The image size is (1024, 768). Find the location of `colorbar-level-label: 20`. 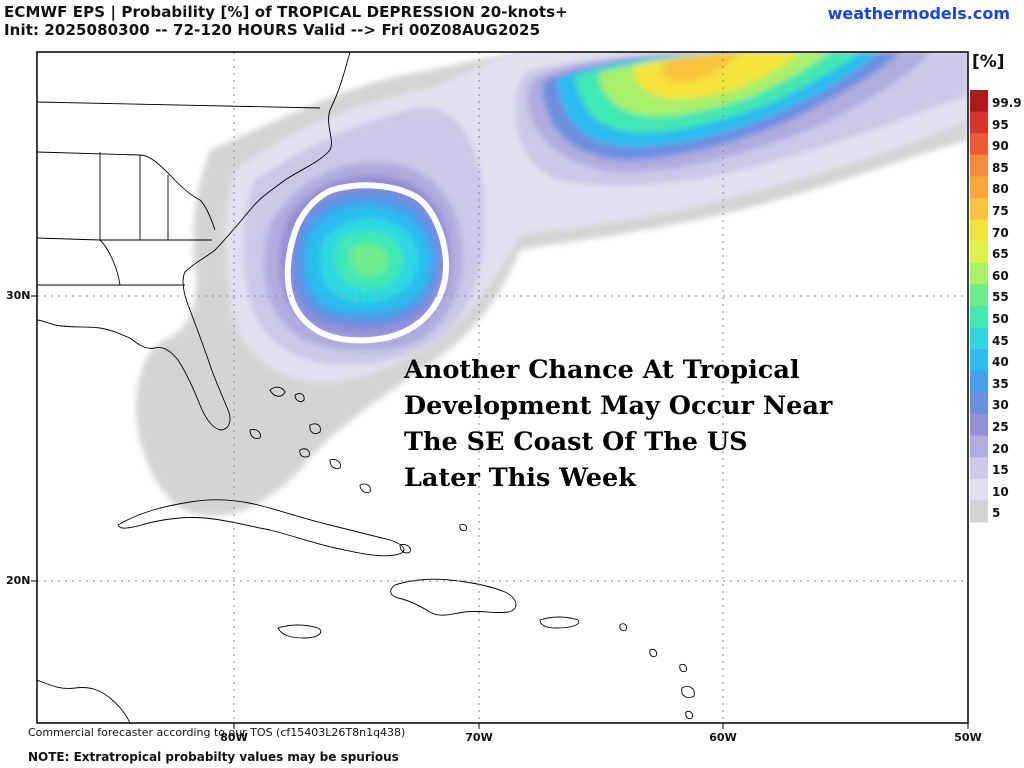

colorbar-level-label: 20 is located at coordinates (1000, 448).